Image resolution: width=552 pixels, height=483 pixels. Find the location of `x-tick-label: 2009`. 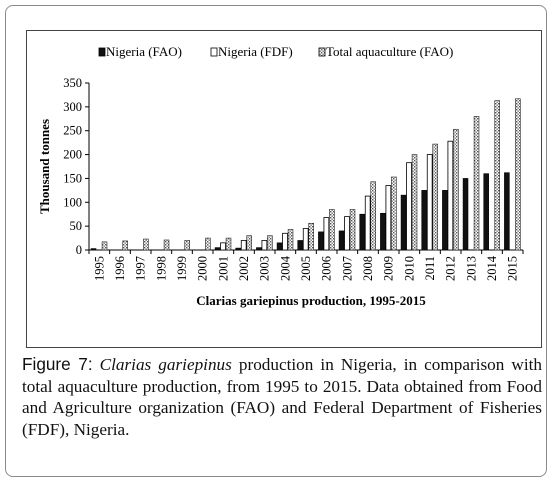

x-tick-label: 2009 is located at coordinates (389, 268).